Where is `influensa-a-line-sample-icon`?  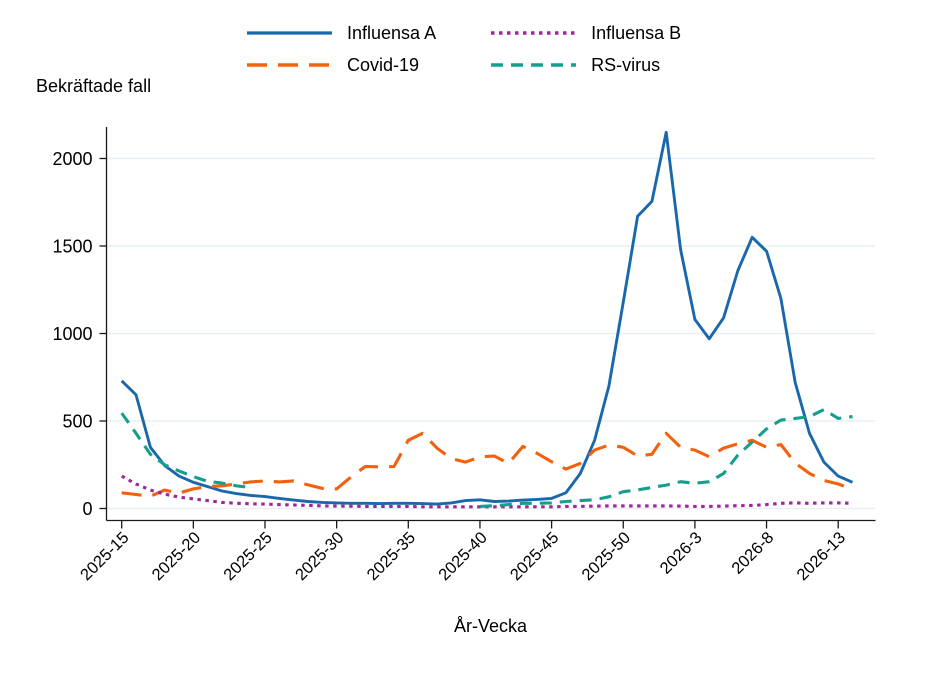 influensa-a-line-sample-icon is located at coordinates (289, 33).